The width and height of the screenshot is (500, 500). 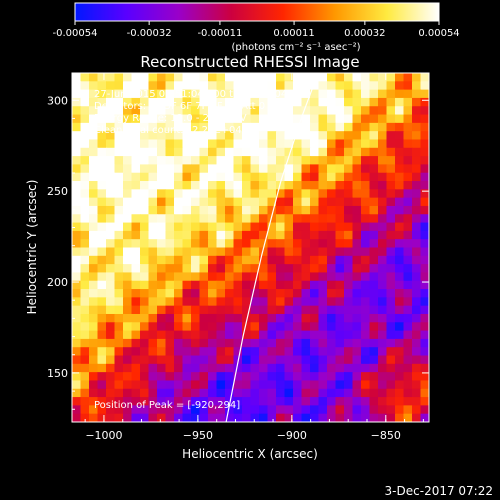 I want to click on y-tick-label: 150, so click(x=57, y=373).